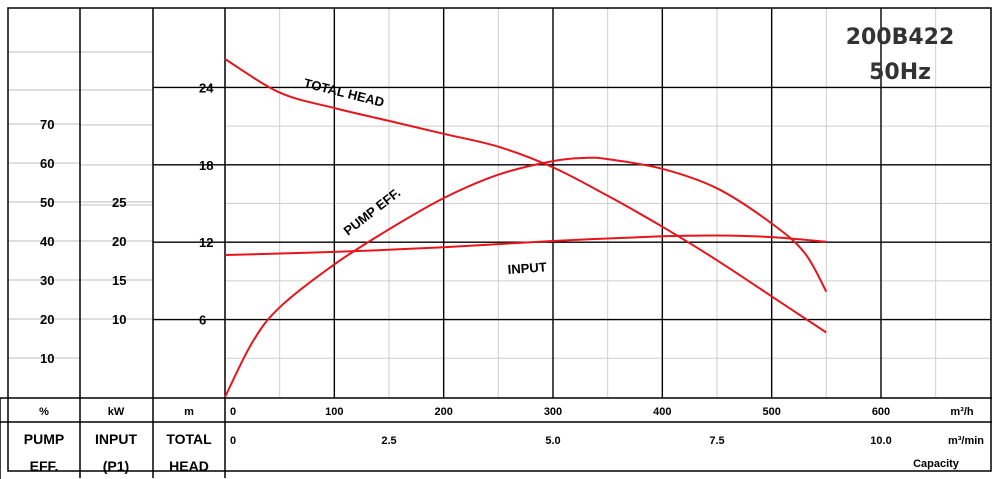  What do you see at coordinates (443, 412) in the screenshot?
I see `x-tick-primary: 200` at bounding box center [443, 412].